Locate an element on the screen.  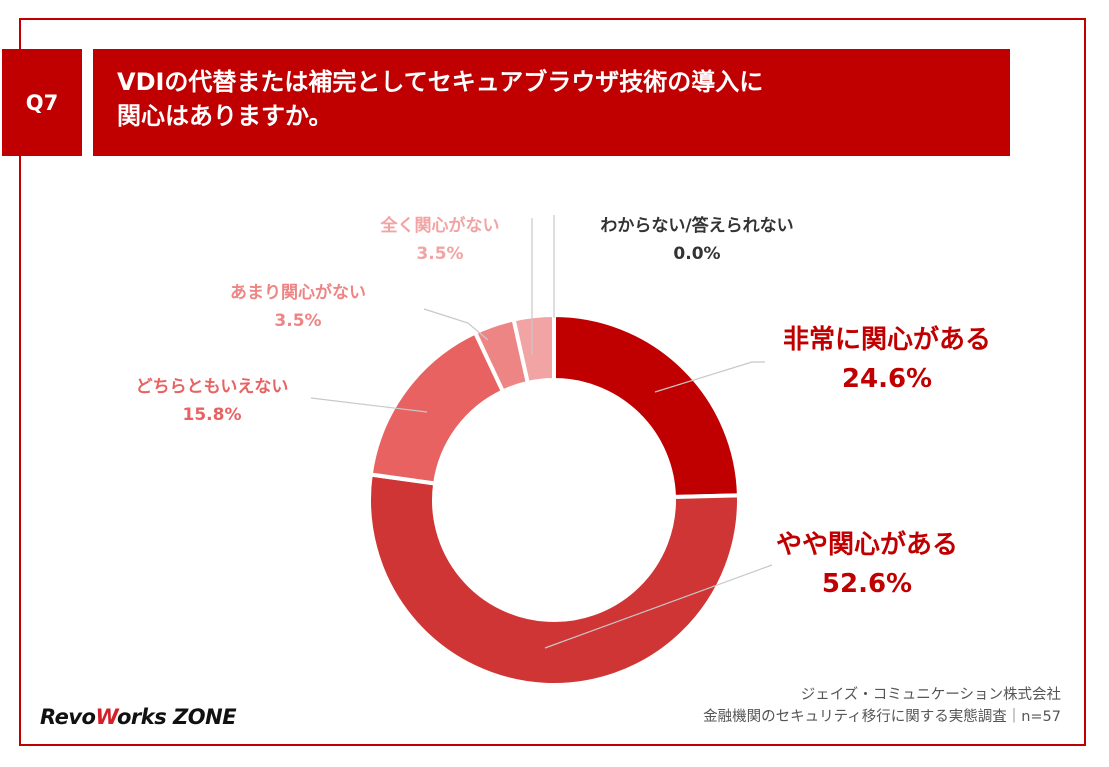
question-title-line-1: VDIの代替または補完としてセキュアブラウザ技術の導入に is located at coordinates (440, 82).